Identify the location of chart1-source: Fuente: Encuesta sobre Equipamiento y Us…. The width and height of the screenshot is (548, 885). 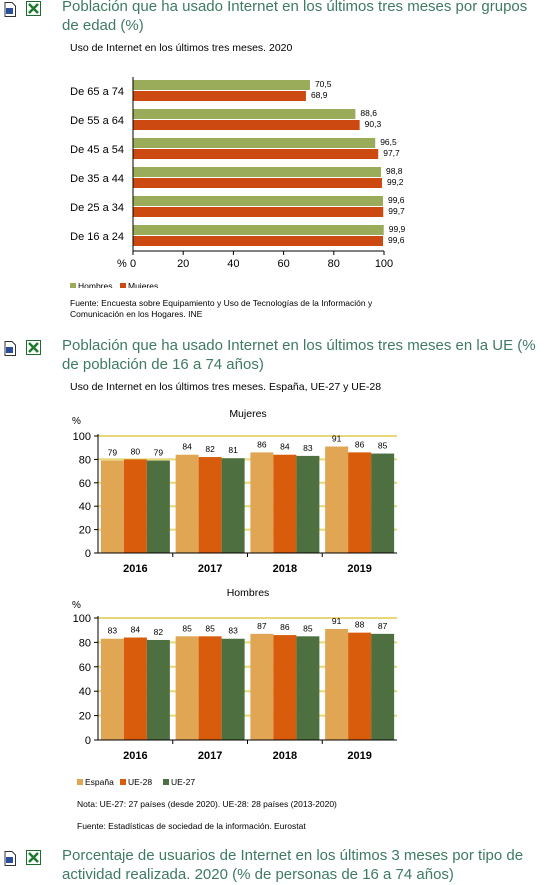
(221, 308).